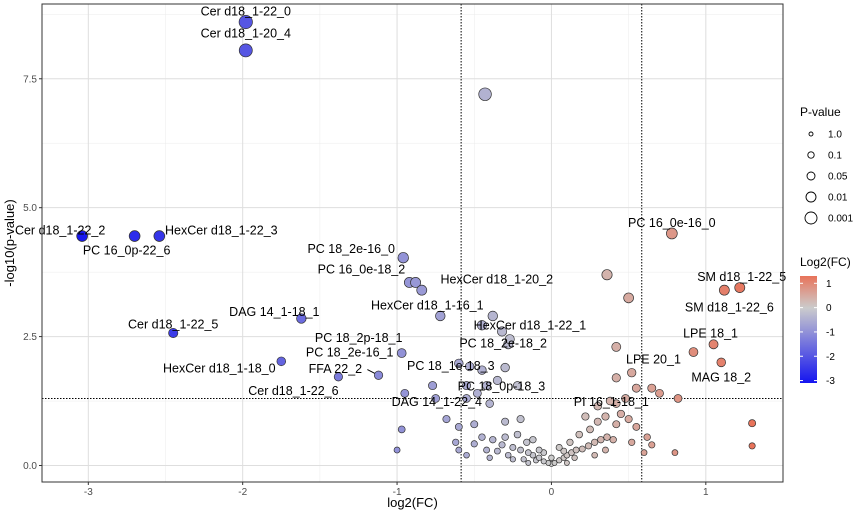 This screenshot has width=858, height=515. What do you see at coordinates (729, 307) in the screenshot?
I see `point-label: SM d18_1-22_6` at bounding box center [729, 307].